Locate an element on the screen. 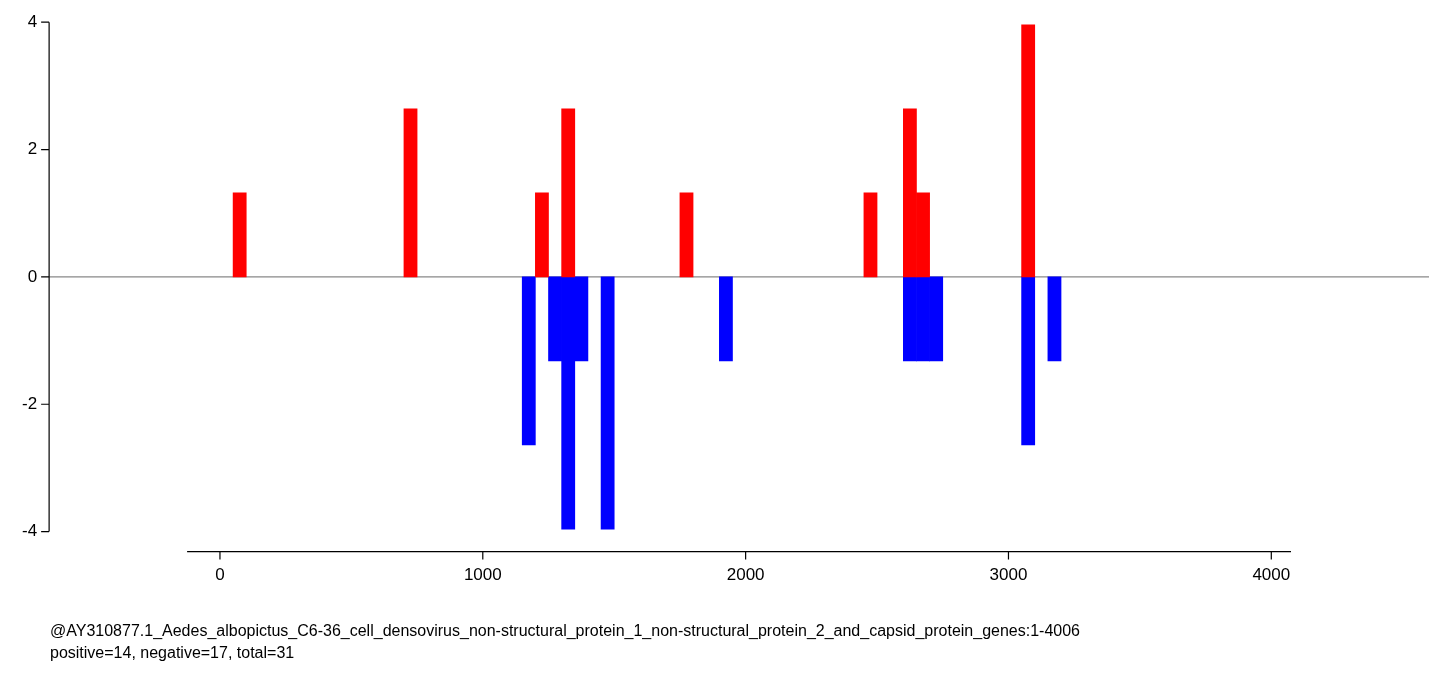 The width and height of the screenshot is (1429, 686). y-tick-label: -4 is located at coordinates (29, 531).